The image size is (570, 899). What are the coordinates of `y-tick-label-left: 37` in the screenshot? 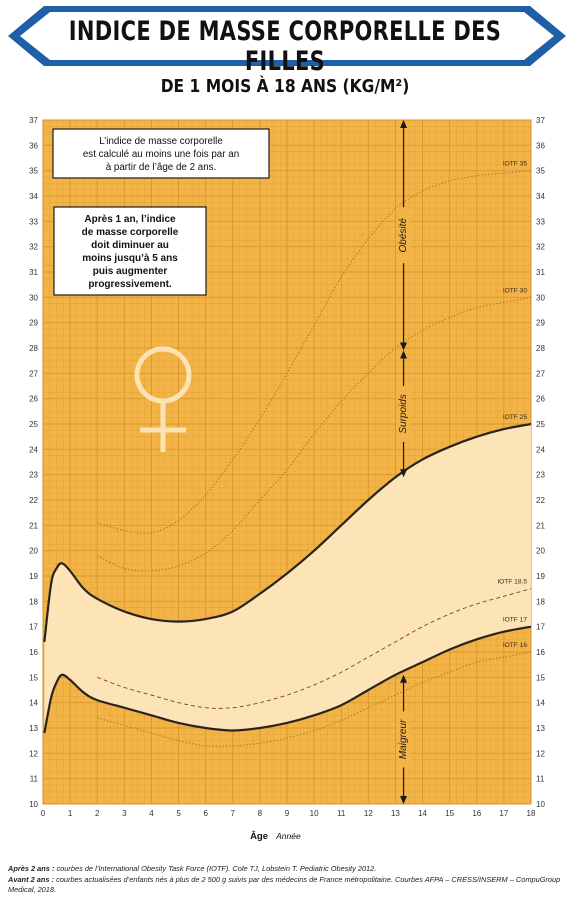 It's located at (33, 120).